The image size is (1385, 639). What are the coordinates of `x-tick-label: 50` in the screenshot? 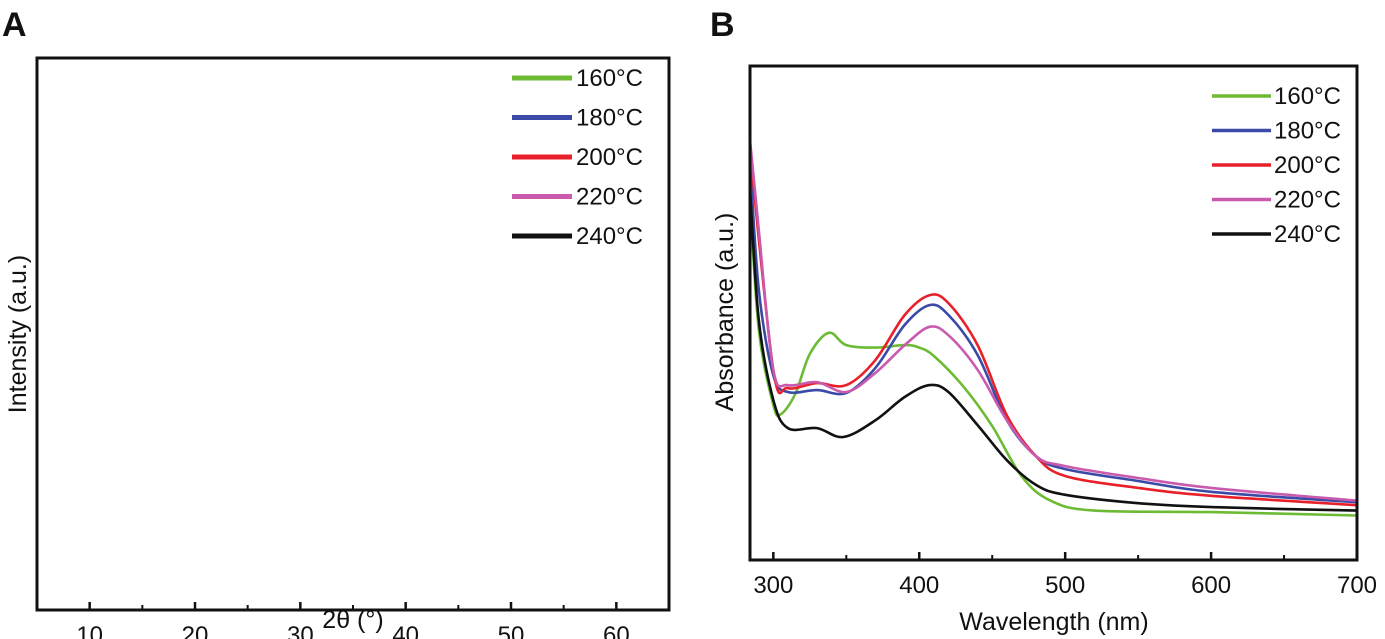 It's located at (511, 630).